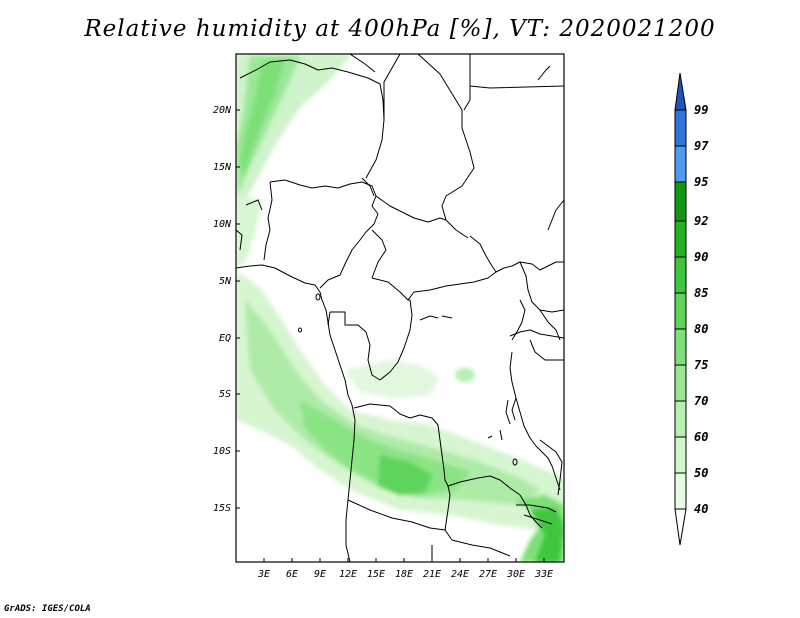  What do you see at coordinates (701, 146) in the screenshot?
I see `colorbar-label: 97` at bounding box center [701, 146].